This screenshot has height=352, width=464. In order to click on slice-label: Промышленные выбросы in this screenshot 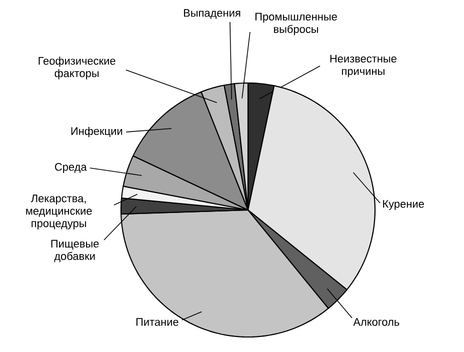, I will do `click(296, 24)`.